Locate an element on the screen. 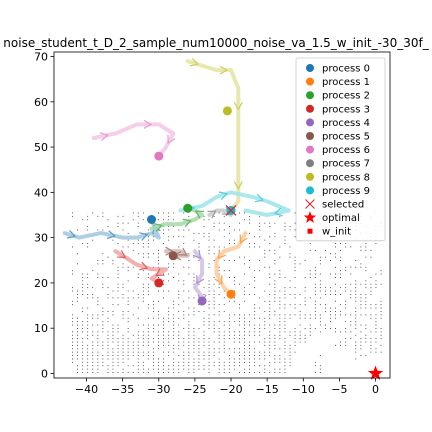  selected-marker is located at coordinates (231, 210).